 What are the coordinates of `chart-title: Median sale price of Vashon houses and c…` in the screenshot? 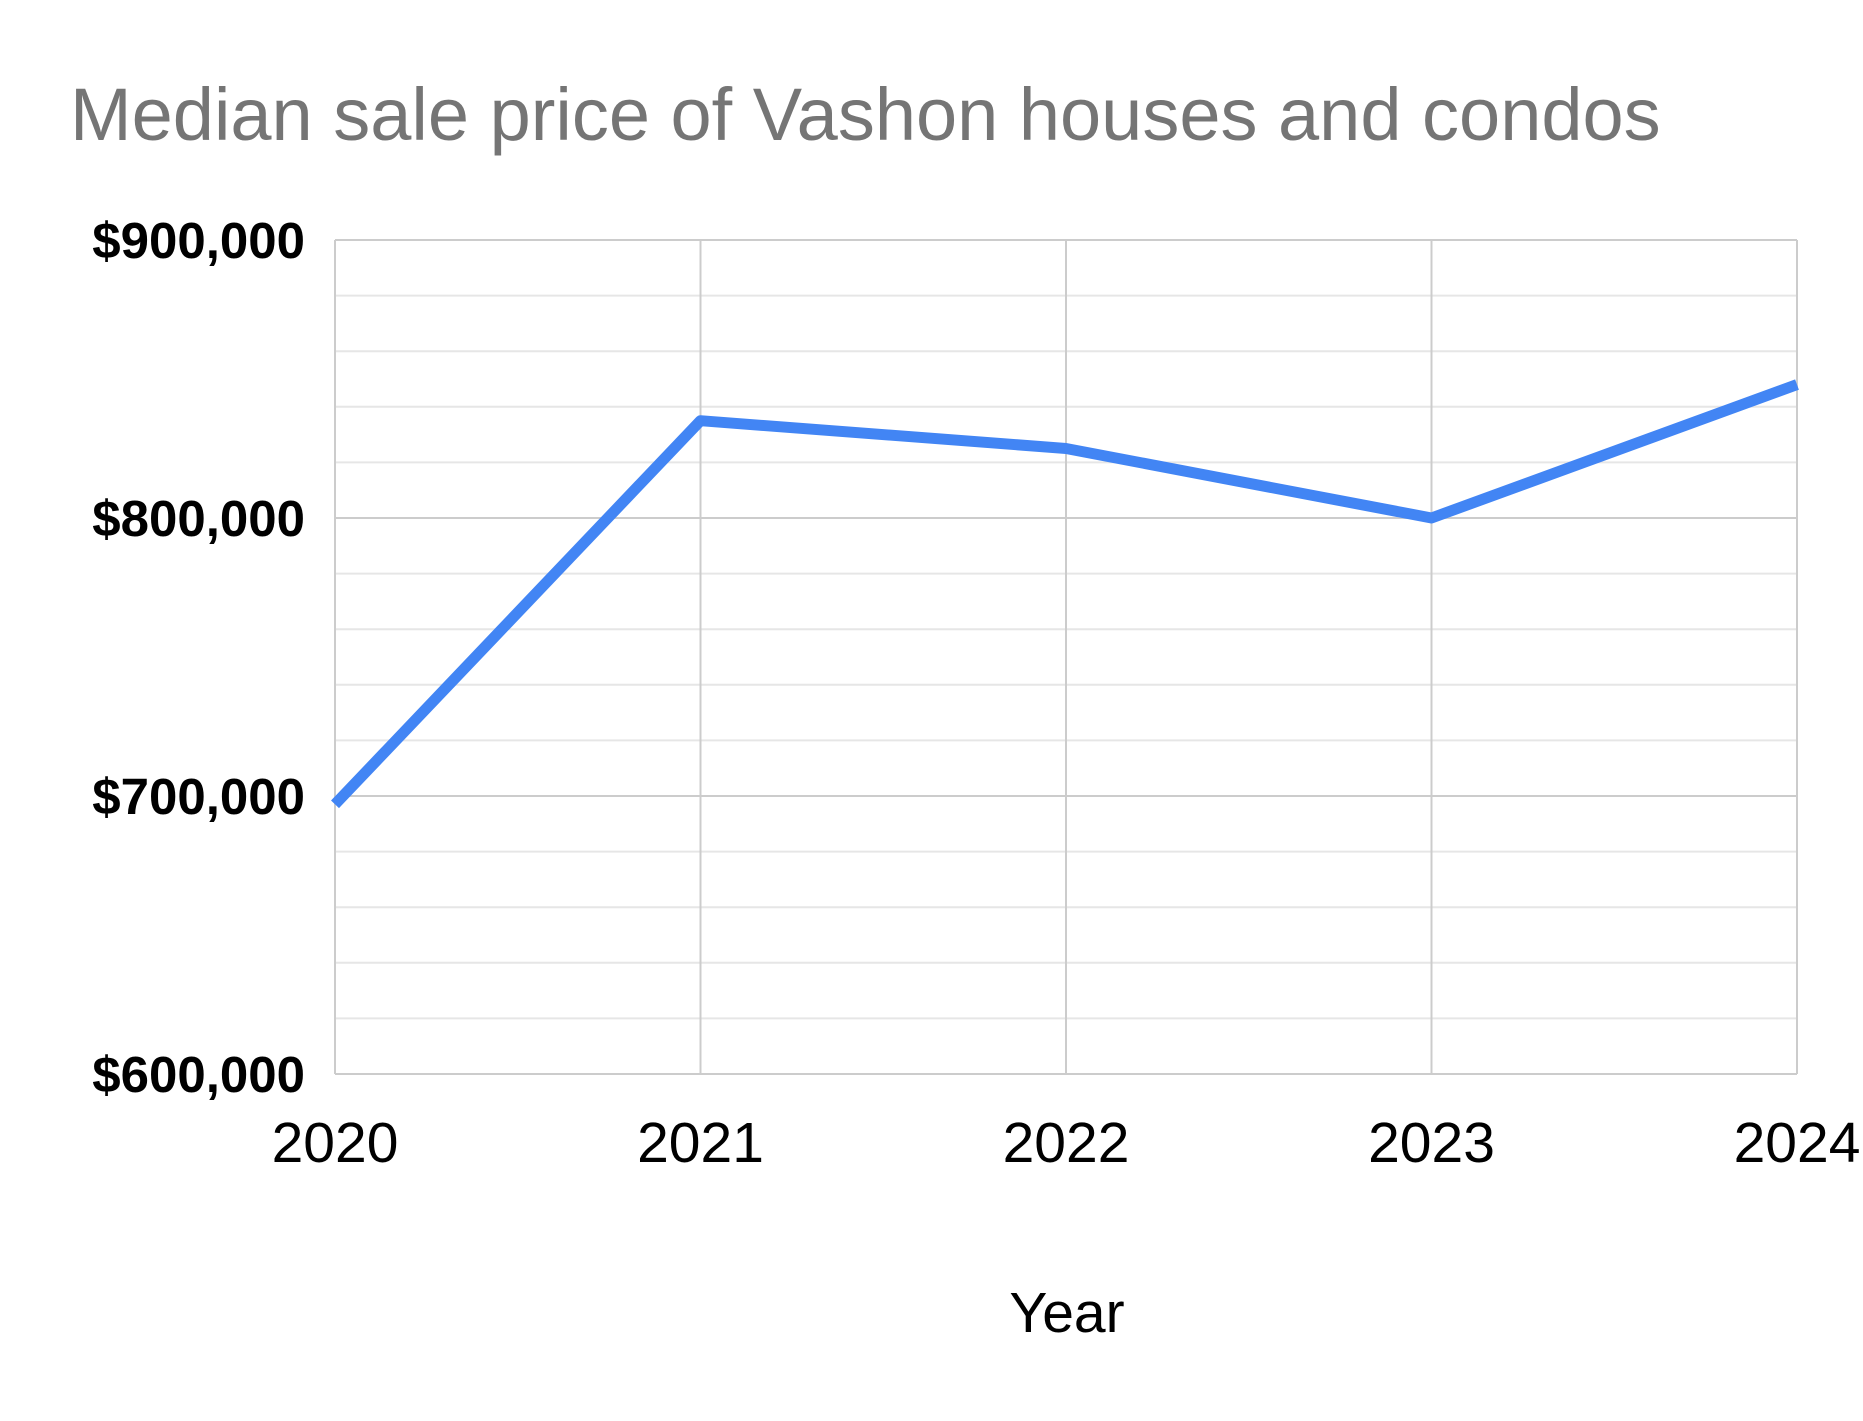 It's located at (865, 114).